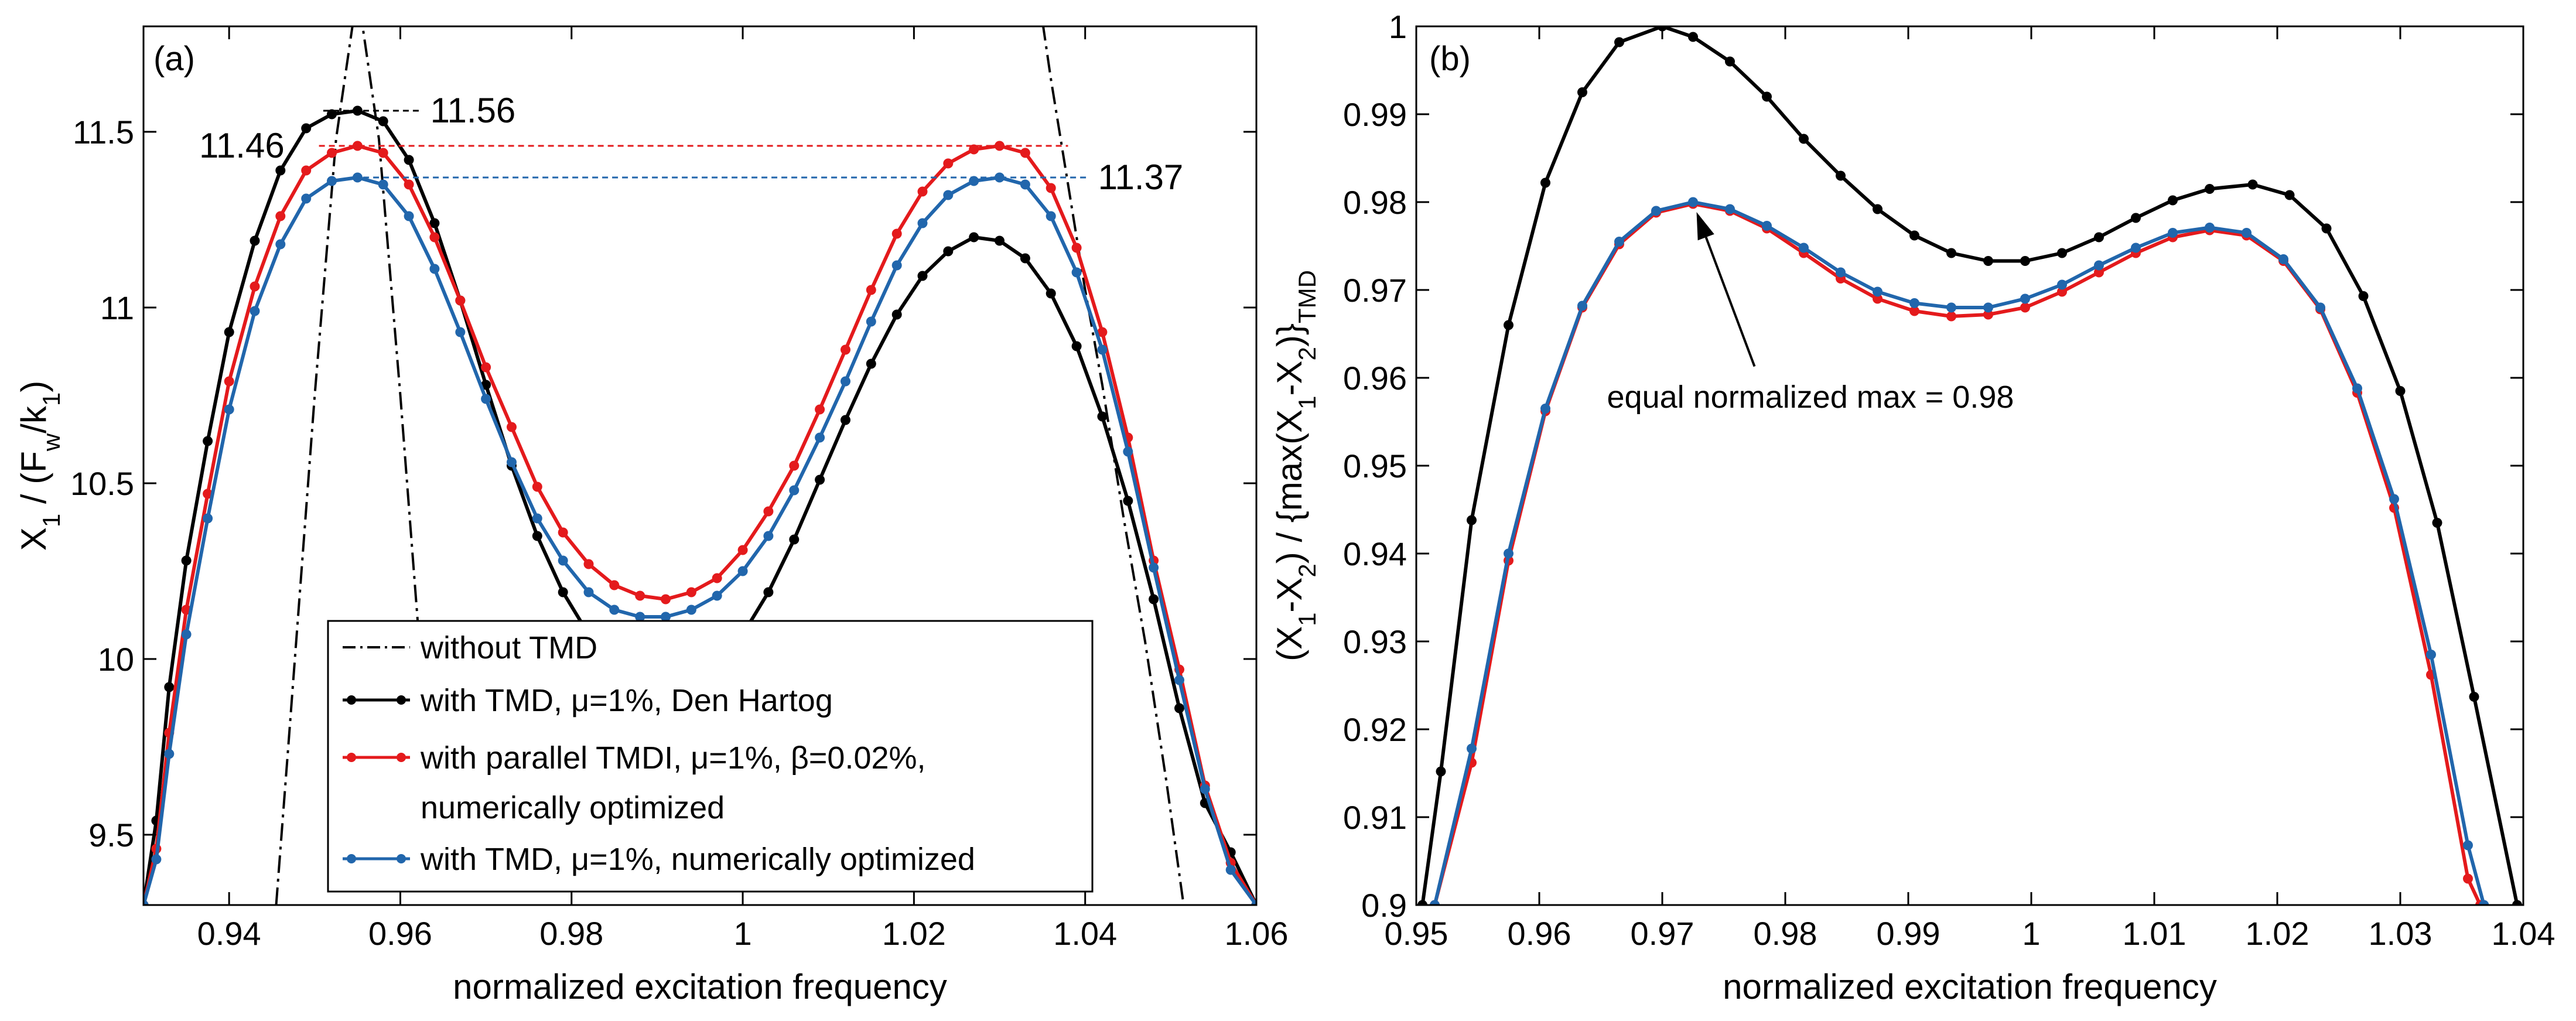 The image size is (2576, 1021). I want to click on ylabel-b-part-j: TMD, so click(1307, 296).